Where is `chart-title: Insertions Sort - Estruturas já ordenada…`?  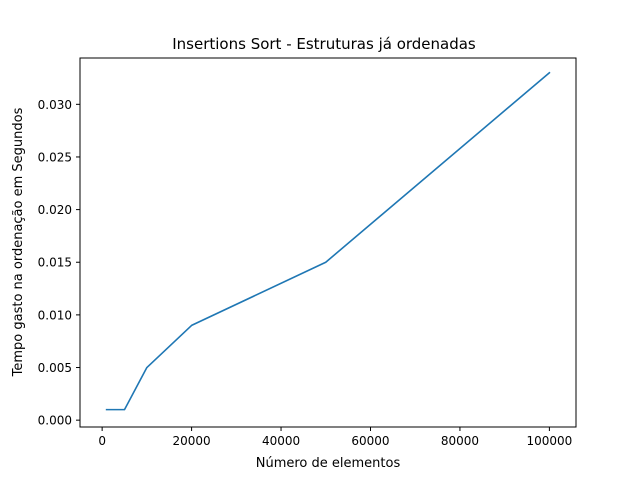
chart-title: Insertions Sort - Estruturas já ordenada… is located at coordinates (324, 44).